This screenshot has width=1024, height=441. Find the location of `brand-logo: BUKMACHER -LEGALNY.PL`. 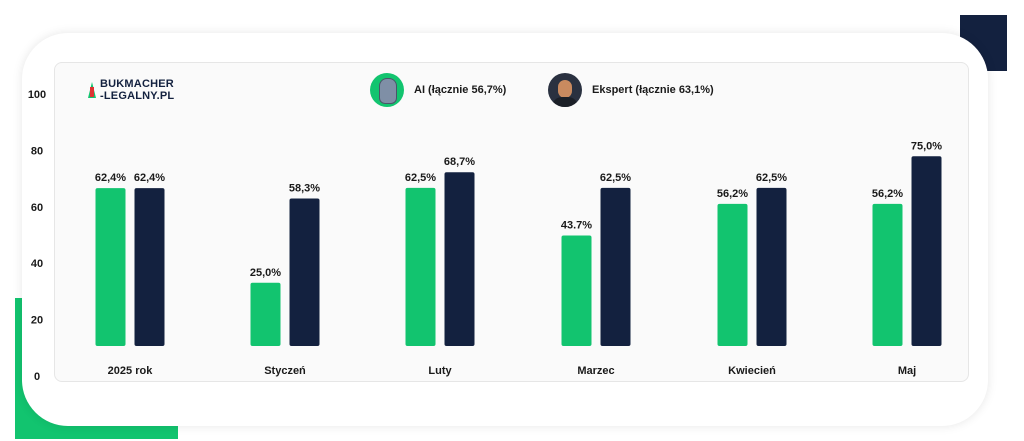

brand-logo: BUKMACHER -LEGALNY.PL is located at coordinates (131, 90).